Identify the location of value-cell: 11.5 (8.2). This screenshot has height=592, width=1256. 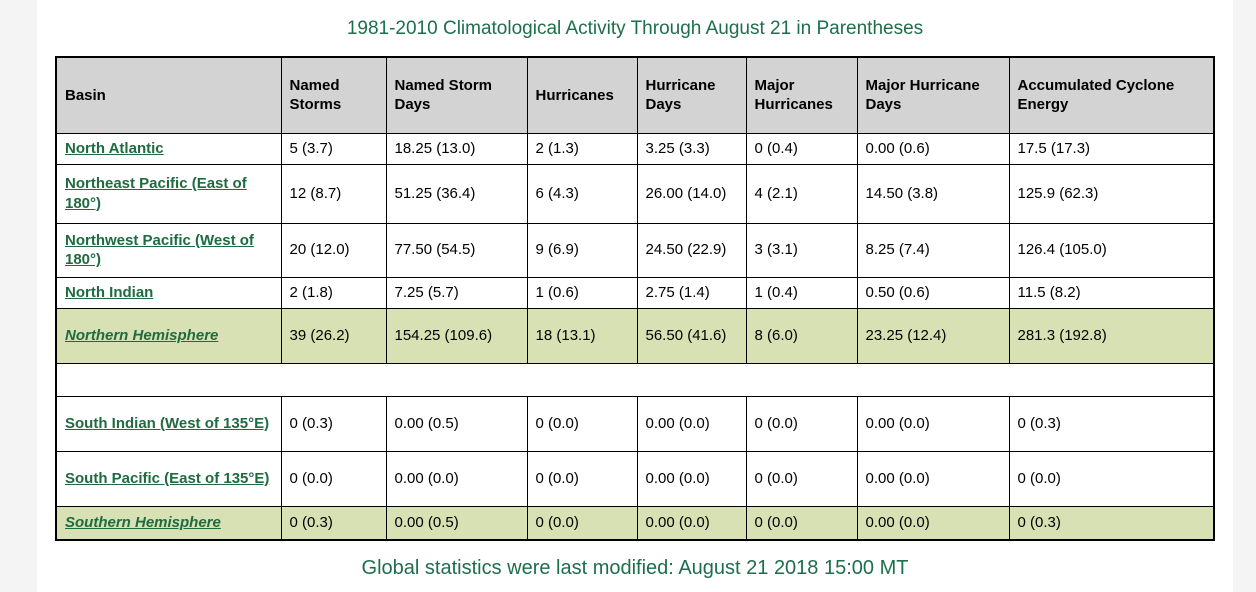
(1111, 292).